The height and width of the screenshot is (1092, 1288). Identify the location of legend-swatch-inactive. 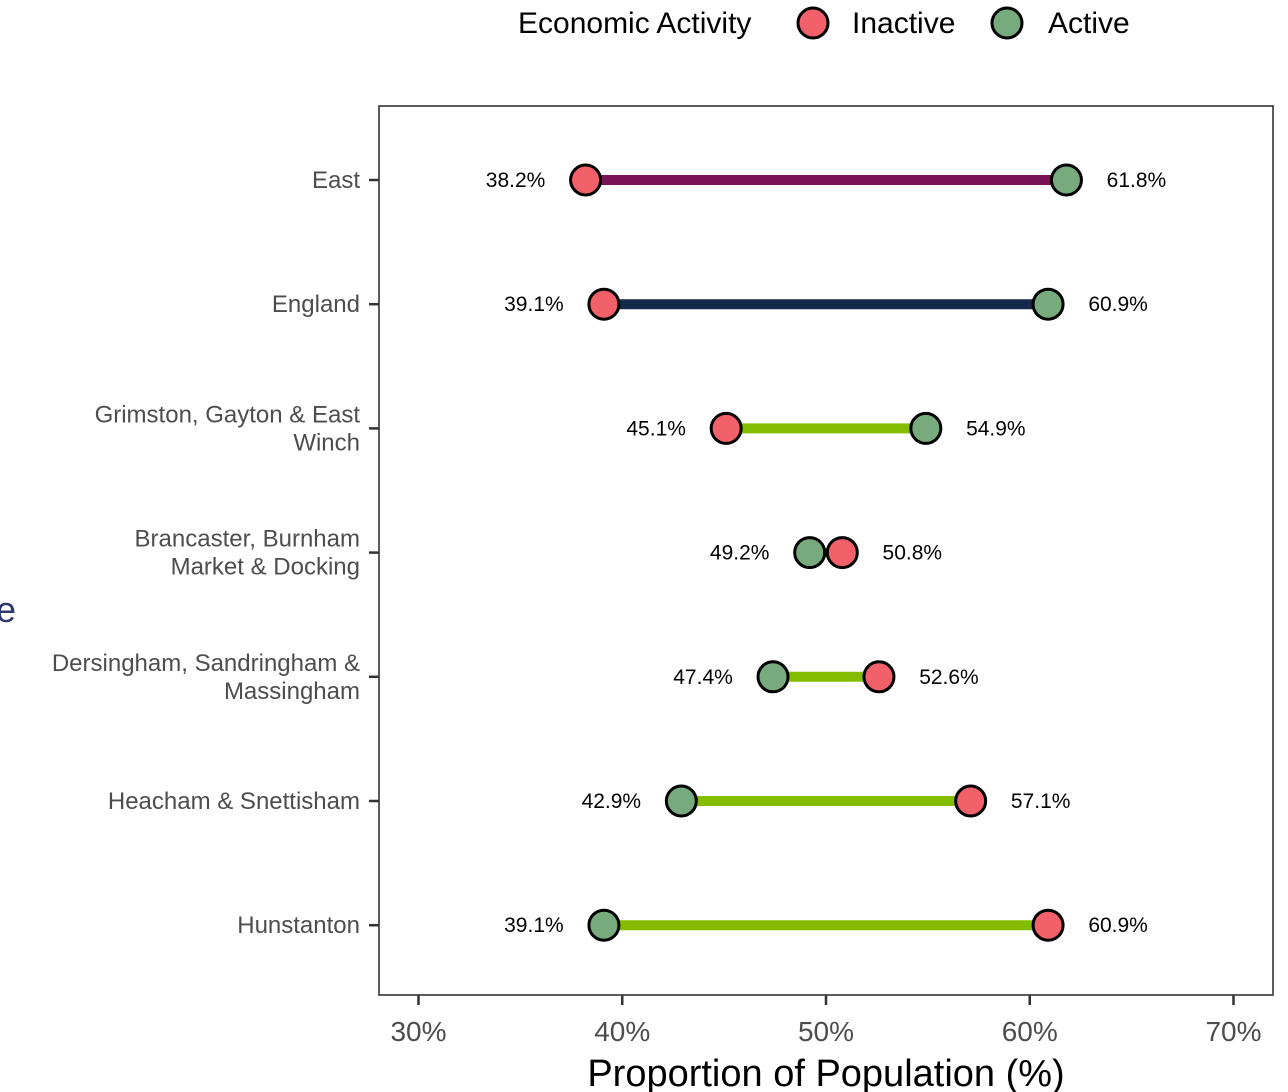
(813, 23).